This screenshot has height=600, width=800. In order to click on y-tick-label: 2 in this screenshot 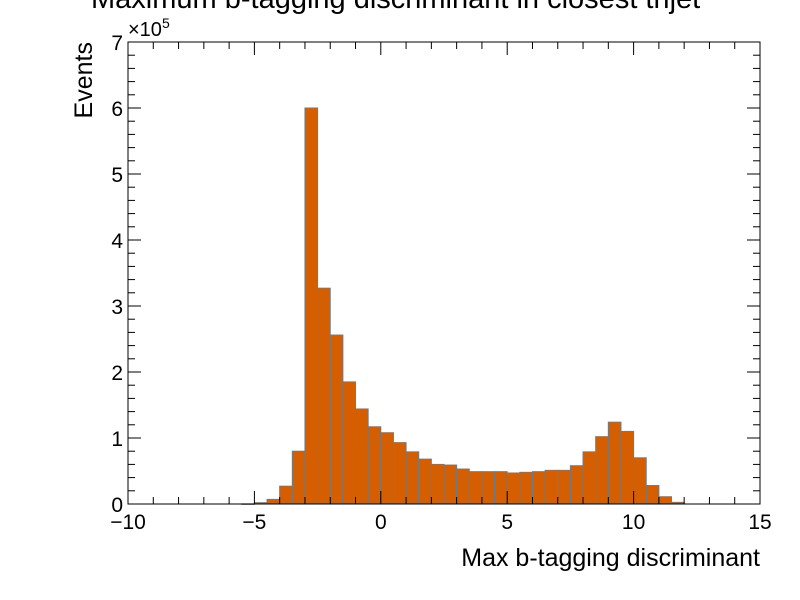, I will do `click(117, 373)`.